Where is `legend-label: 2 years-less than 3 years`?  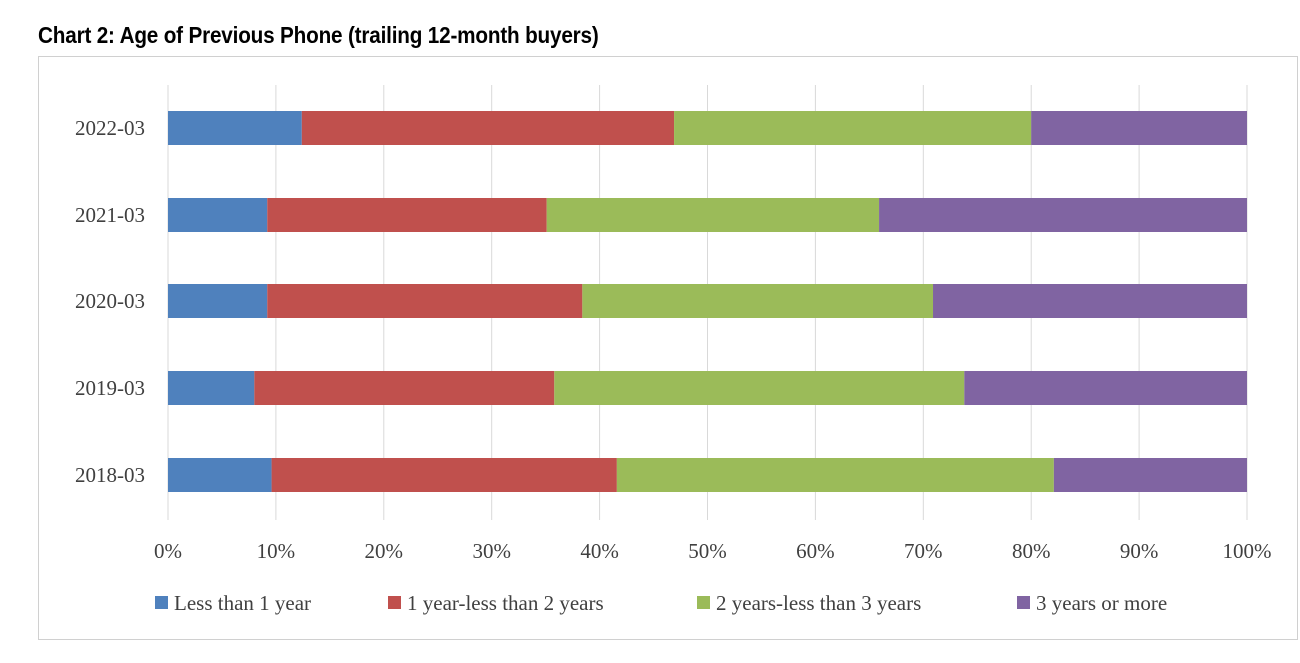
legend-label: 2 years-less than 3 years is located at coordinates (818, 603).